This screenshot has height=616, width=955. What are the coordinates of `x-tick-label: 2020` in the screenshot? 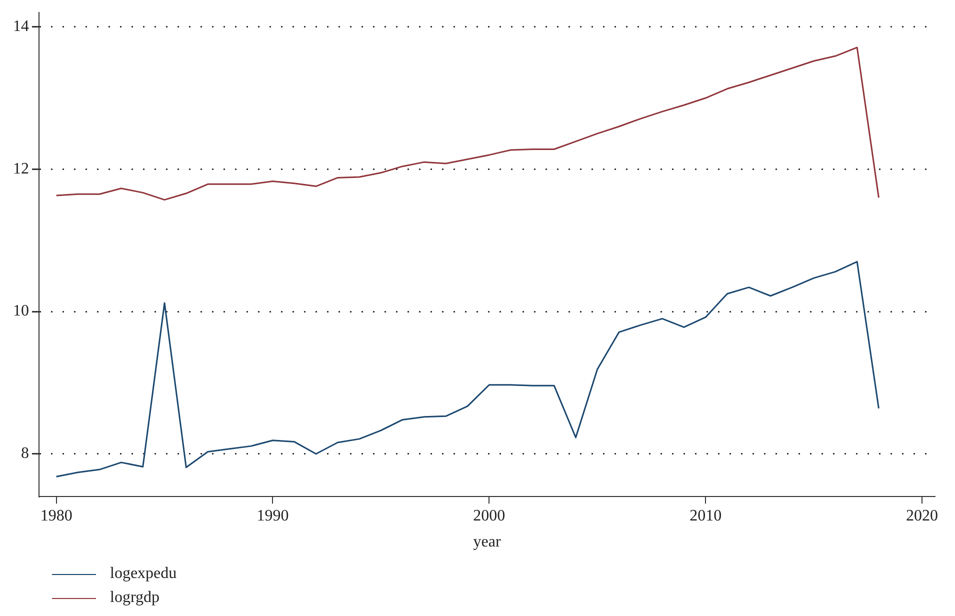 It's located at (922, 515).